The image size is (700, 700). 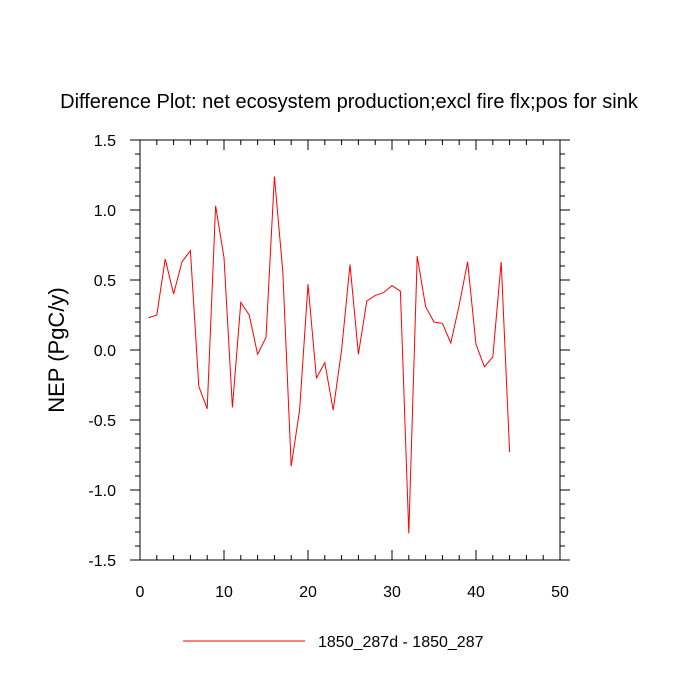 I want to click on x-tick-label: 40, so click(x=476, y=592).